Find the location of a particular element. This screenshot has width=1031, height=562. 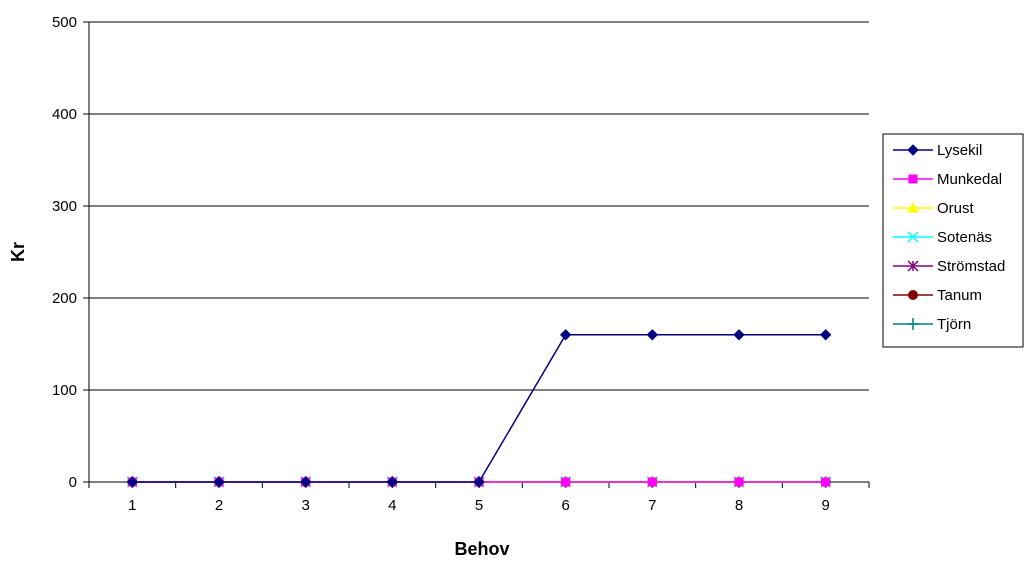

x-axis-title: Behov is located at coordinates (481, 549).